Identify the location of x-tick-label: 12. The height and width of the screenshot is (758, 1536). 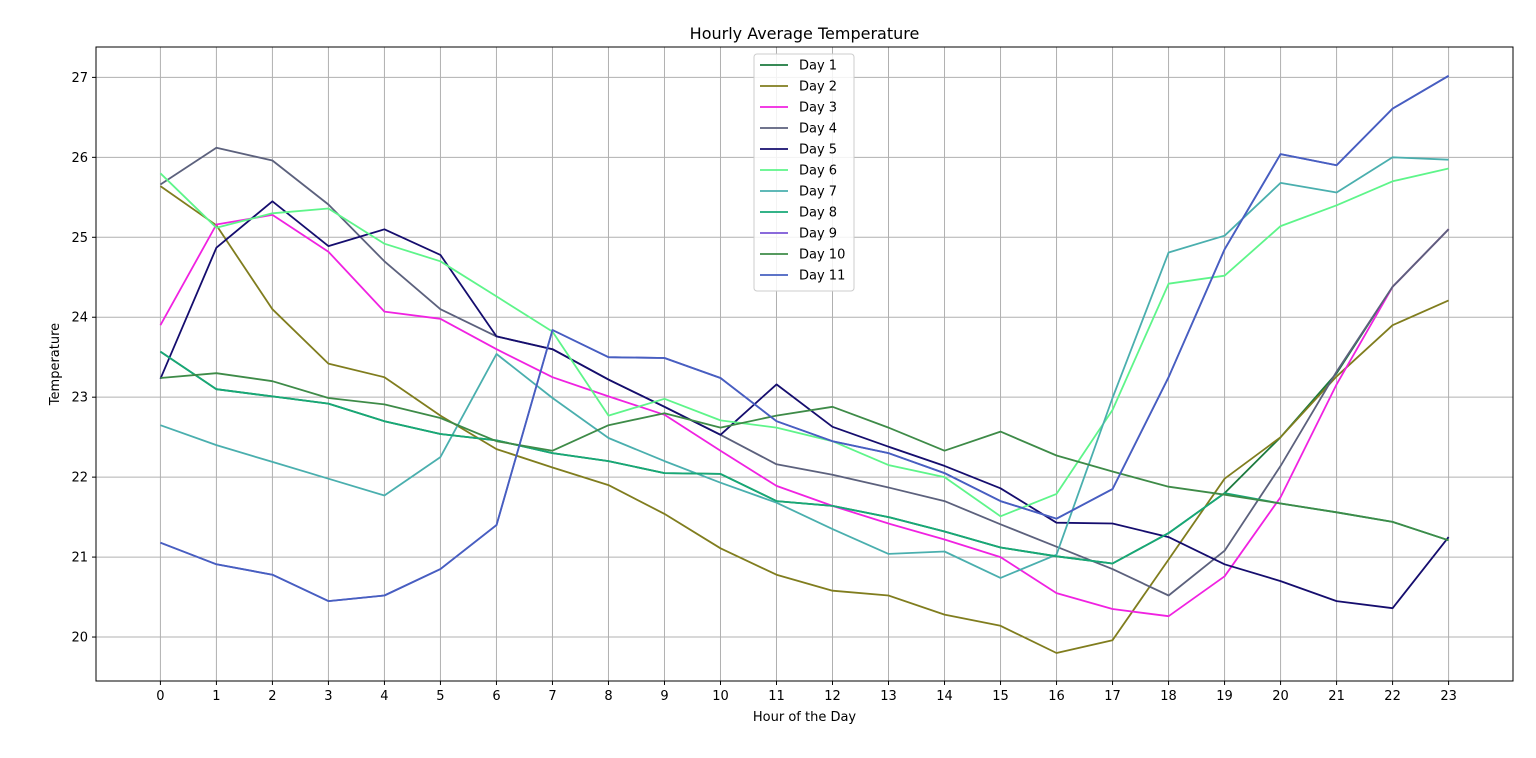
(832, 696).